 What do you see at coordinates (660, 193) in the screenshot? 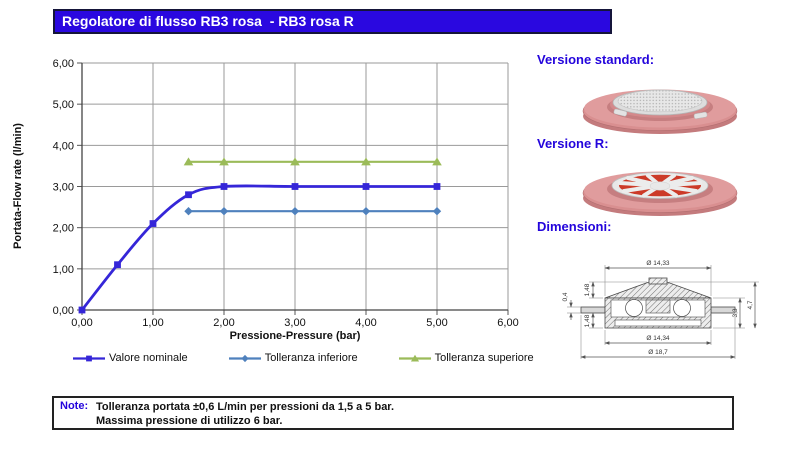
I see `product-image-r-version` at bounding box center [660, 193].